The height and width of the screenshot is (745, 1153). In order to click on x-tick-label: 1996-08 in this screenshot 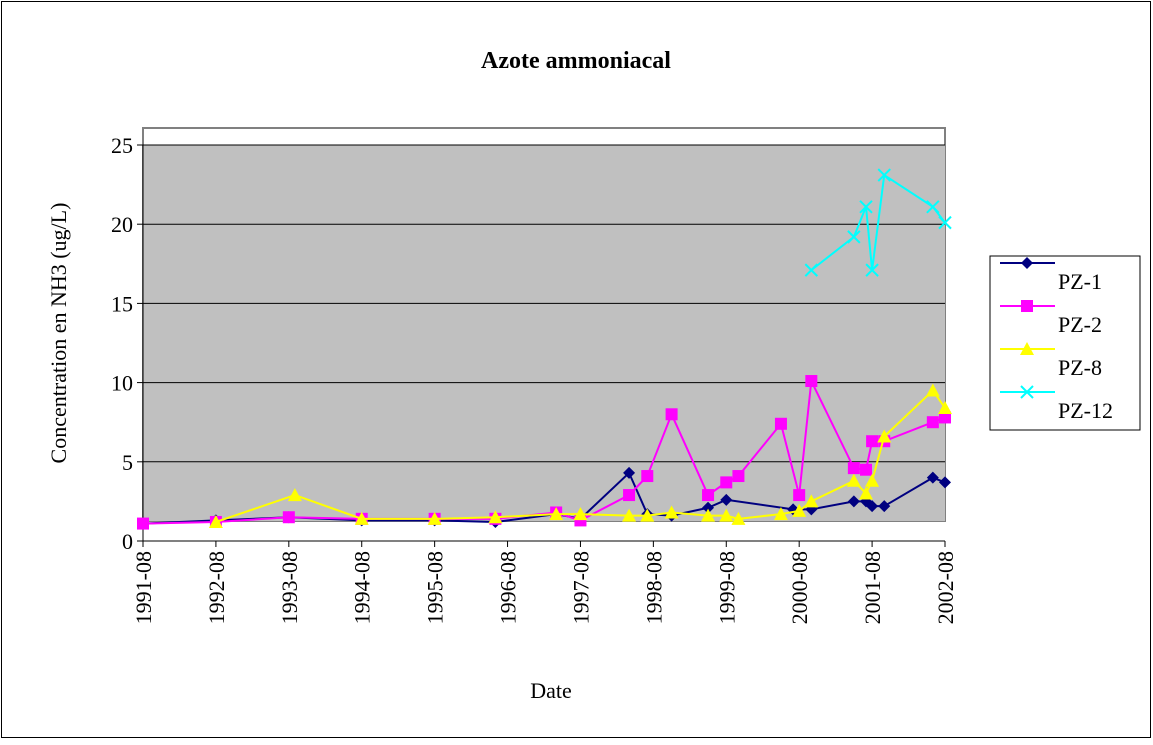, I will do `click(508, 587)`.